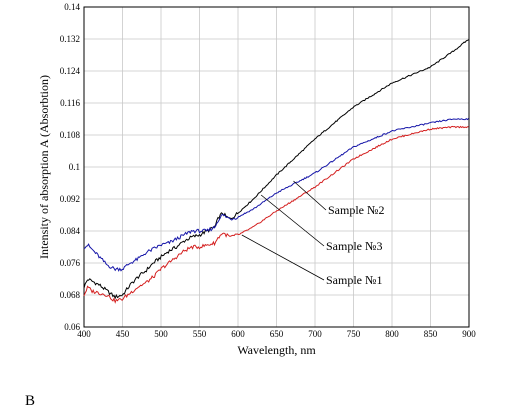 Image resolution: width=513 pixels, height=417 pixels. I want to click on x-tick-label: 900, so click(469, 334).